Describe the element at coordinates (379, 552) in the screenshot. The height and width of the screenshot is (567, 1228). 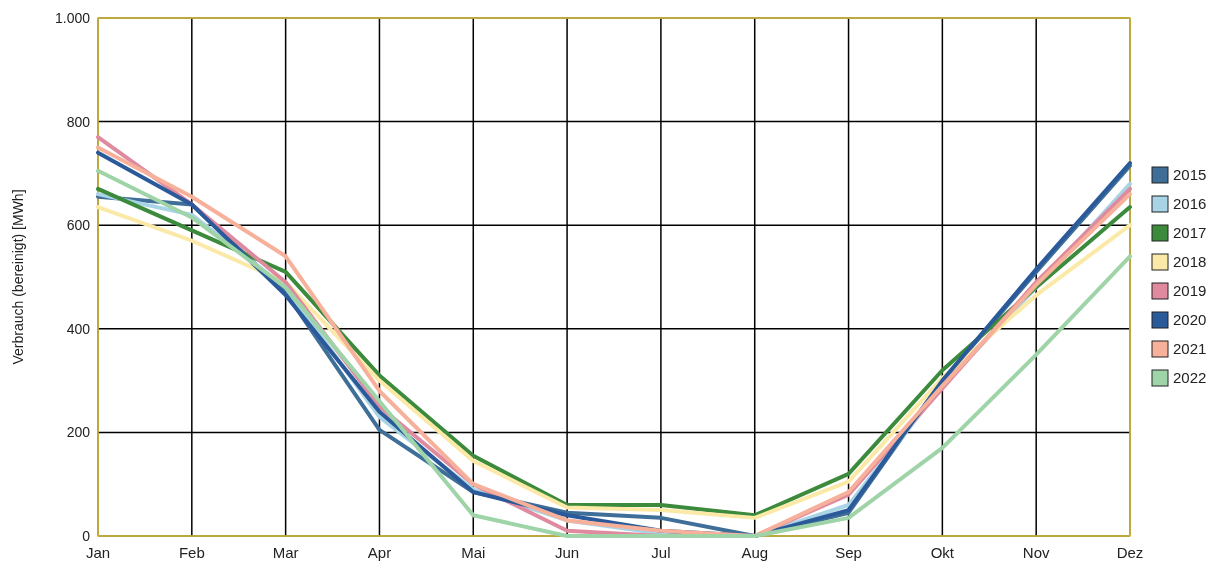
I see `x-tick-label: Apr` at that location.